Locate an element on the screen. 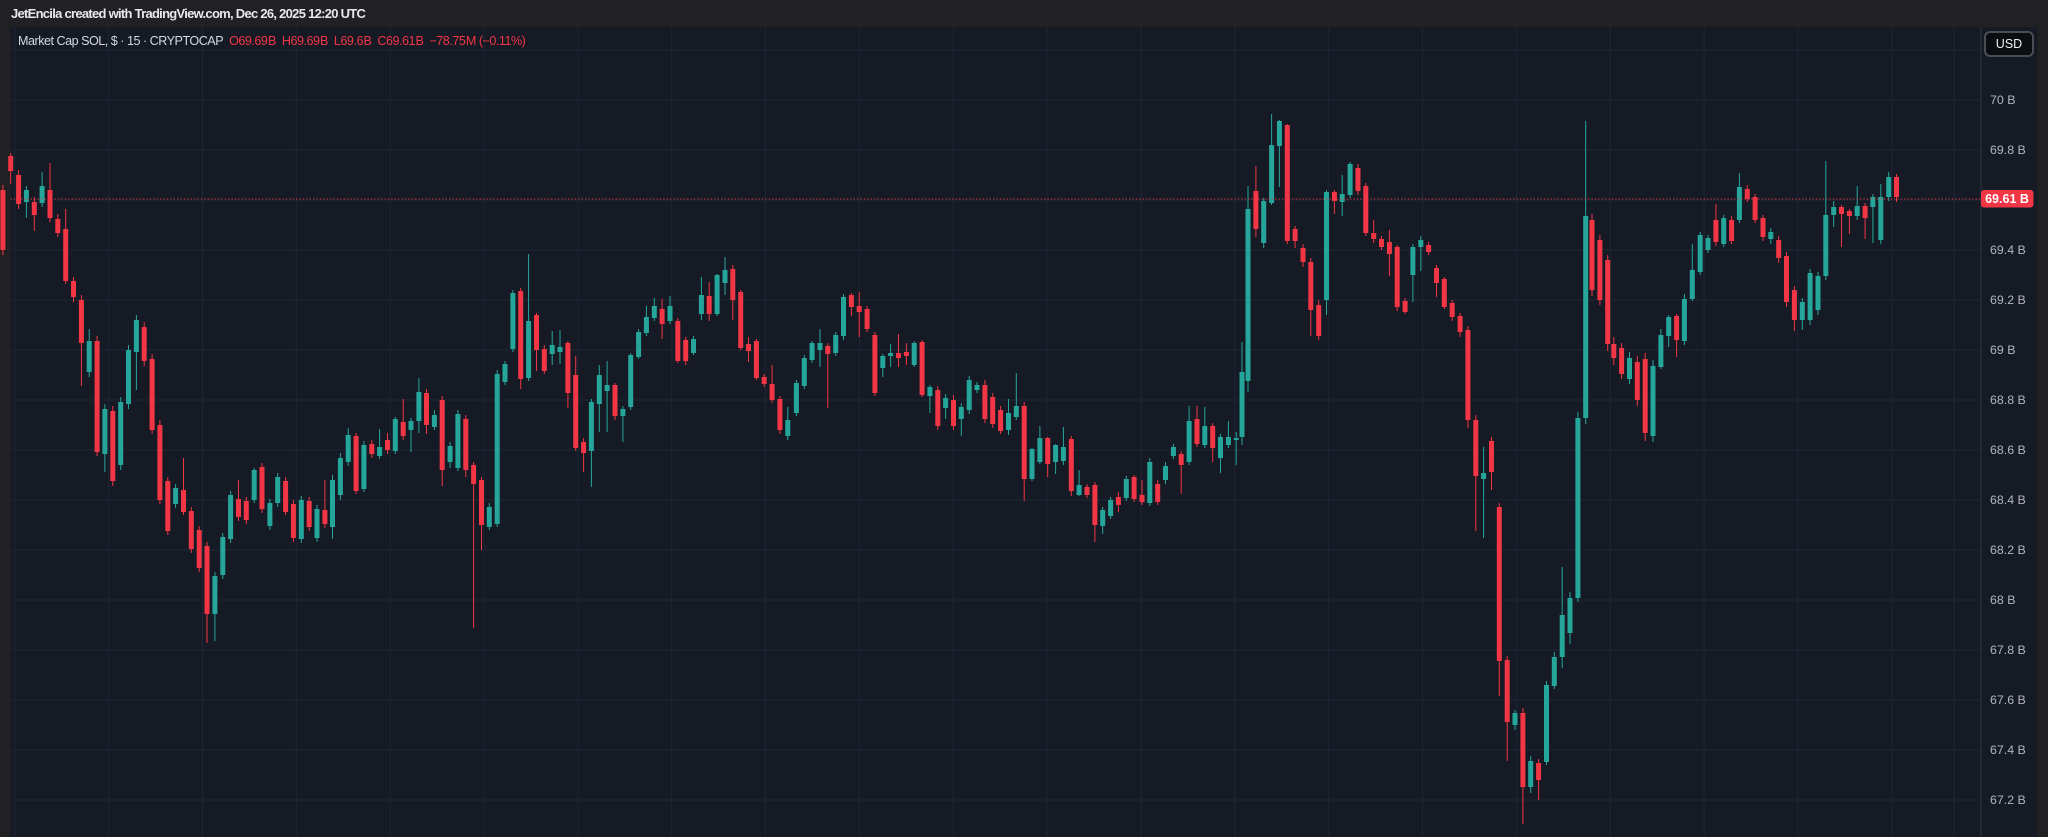 This screenshot has height=837, width=2048. svg-text: 67.6 B is located at coordinates (2008, 700).